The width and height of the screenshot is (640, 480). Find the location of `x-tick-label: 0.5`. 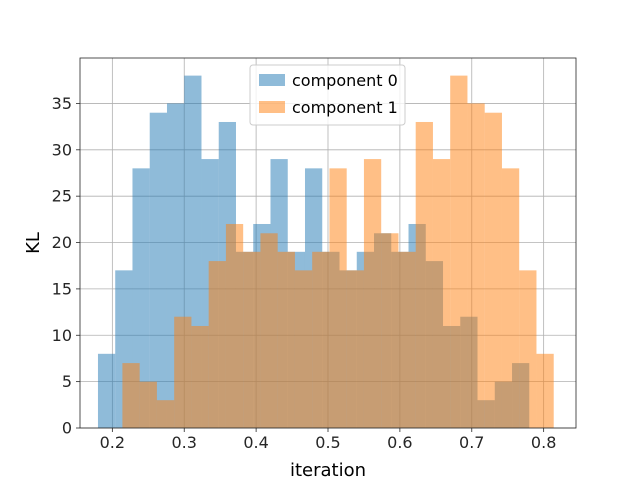

x-tick-label: 0.5 is located at coordinates (327, 442).